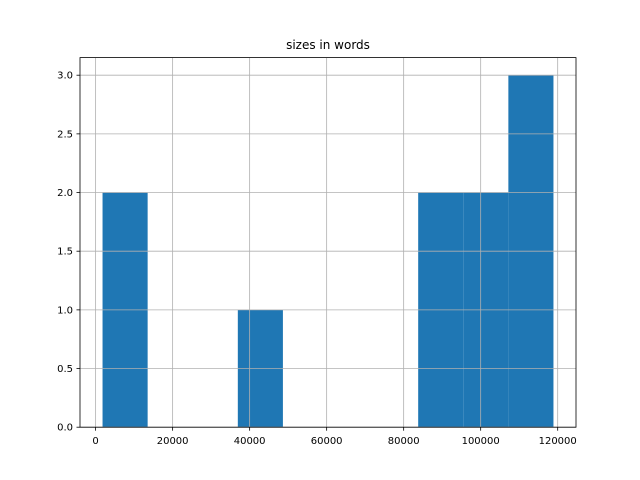 This screenshot has height=480, width=640. I want to click on x-tick-label: 20000, so click(173, 441).